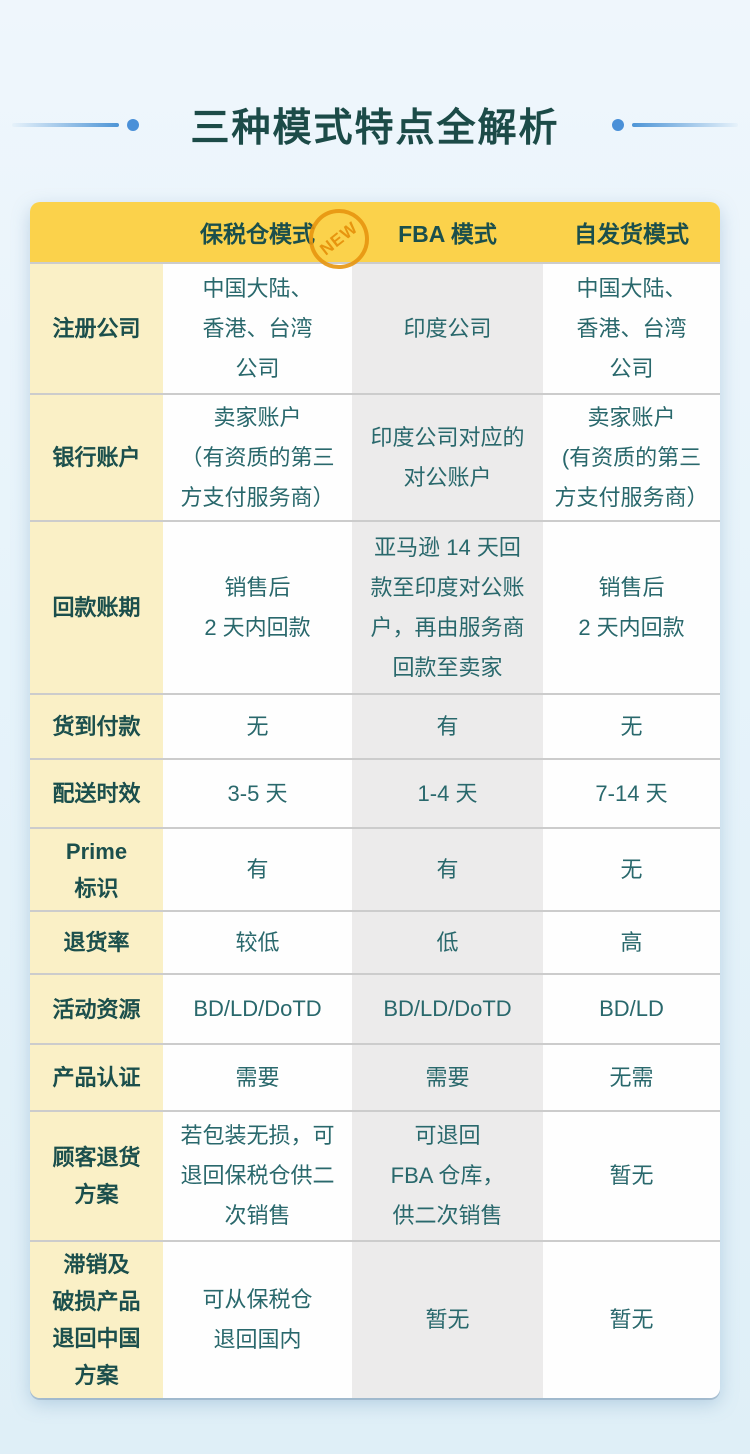  What do you see at coordinates (339, 238) in the screenshot?
I see `new-stamp-label: NEW` at bounding box center [339, 238].